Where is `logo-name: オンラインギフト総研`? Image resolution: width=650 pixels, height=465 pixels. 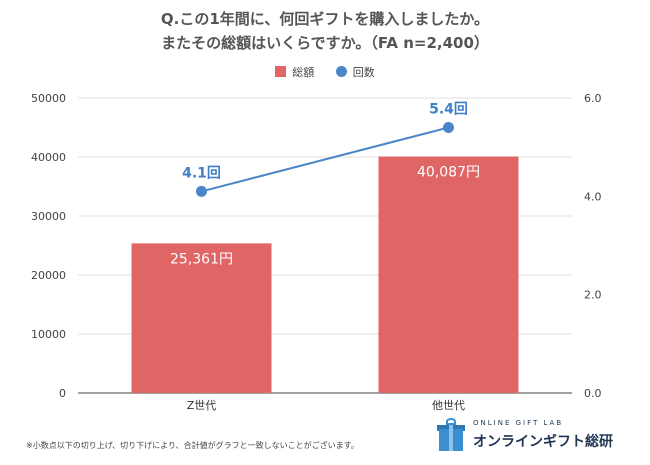 logo-name: オンラインギフト総研 is located at coordinates (543, 442).